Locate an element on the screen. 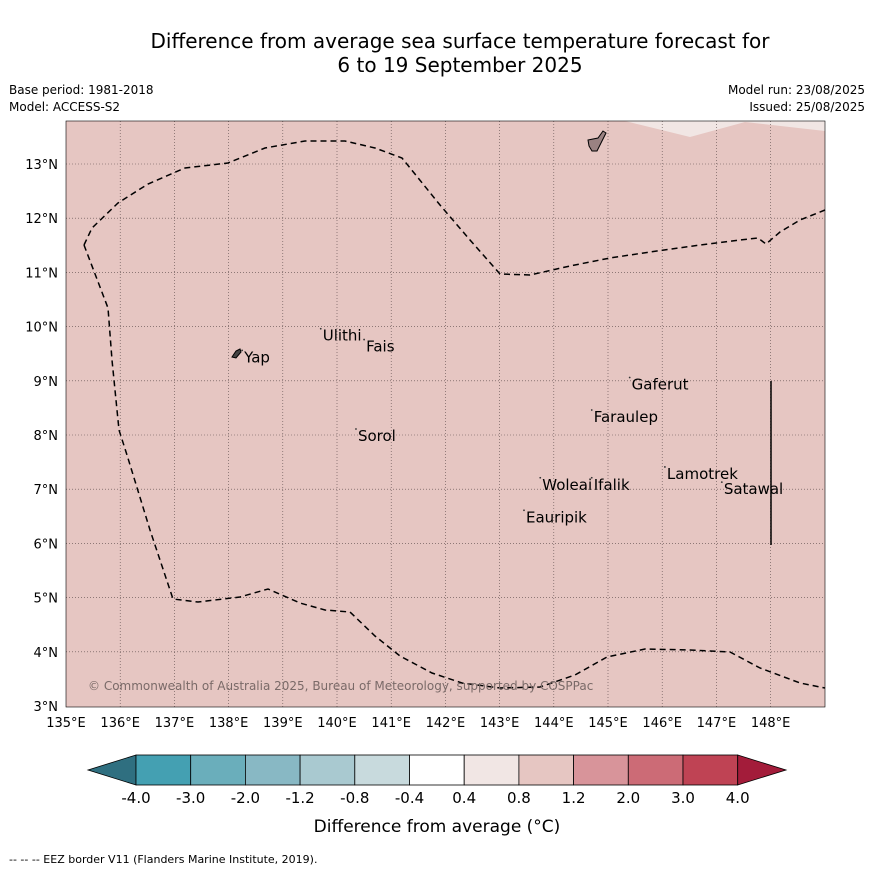  colorbar-low-extension is located at coordinates (111, 770).